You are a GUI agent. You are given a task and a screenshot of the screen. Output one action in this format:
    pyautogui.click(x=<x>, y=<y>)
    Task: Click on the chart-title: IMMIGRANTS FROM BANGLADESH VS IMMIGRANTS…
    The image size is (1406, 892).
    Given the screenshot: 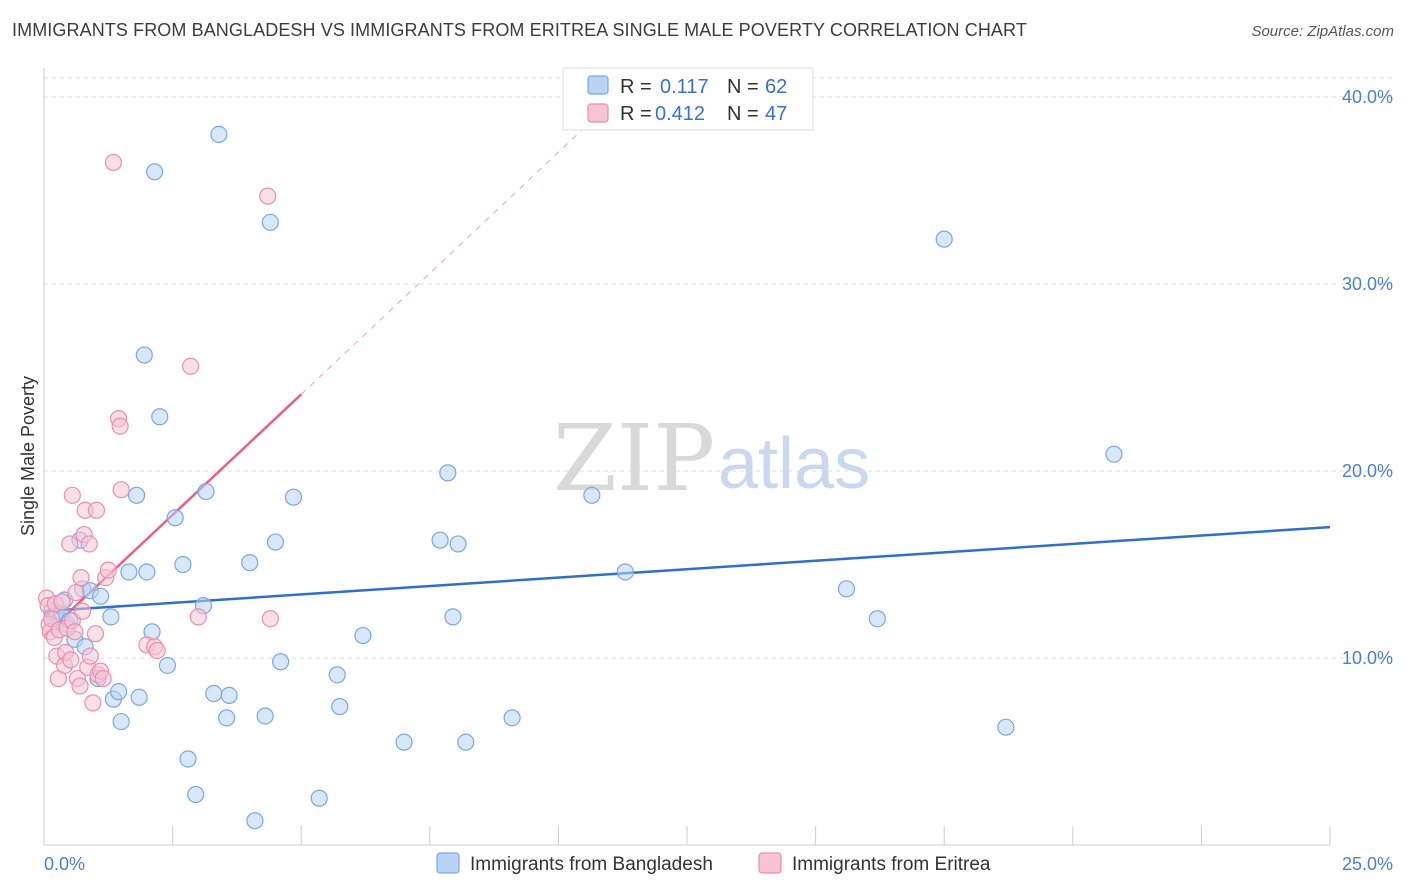 What is the action you would take?
    pyautogui.click(x=519, y=30)
    